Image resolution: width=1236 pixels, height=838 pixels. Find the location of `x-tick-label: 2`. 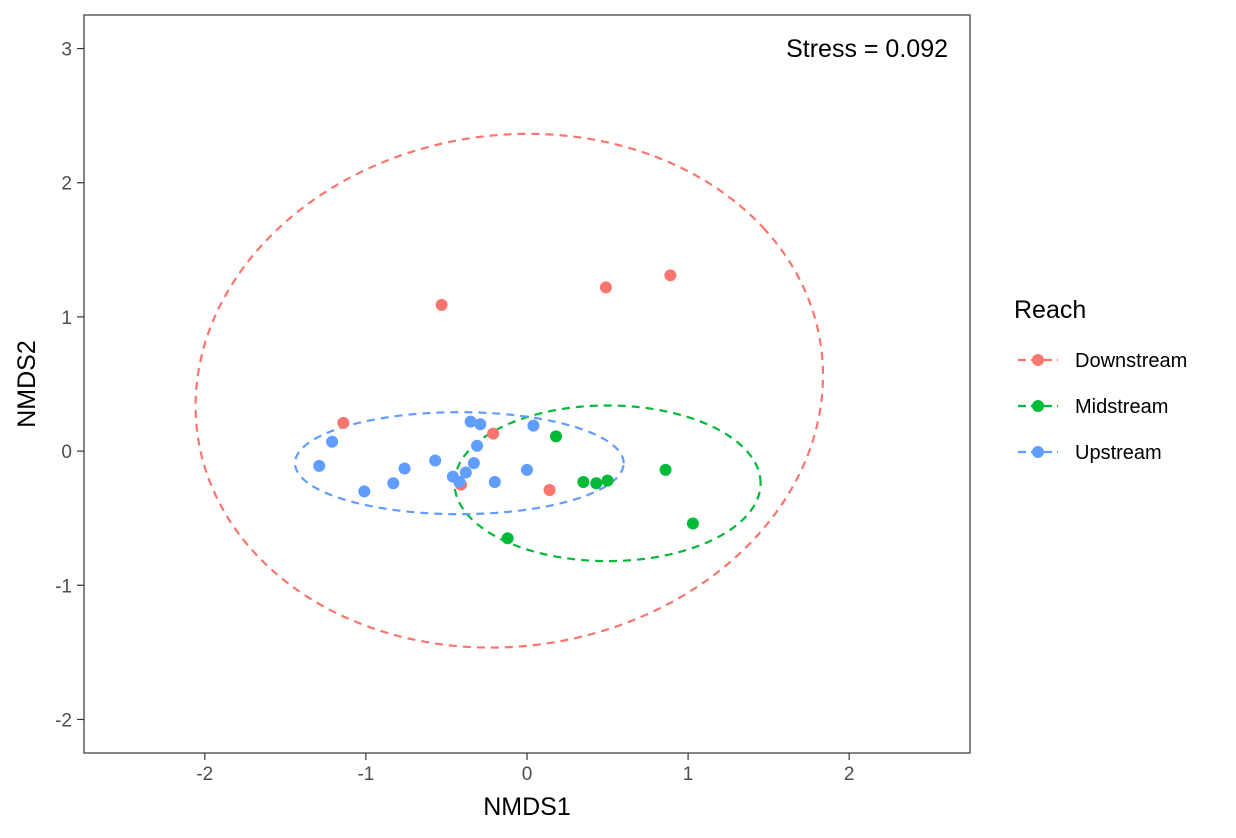

x-tick-label: 2 is located at coordinates (849, 774).